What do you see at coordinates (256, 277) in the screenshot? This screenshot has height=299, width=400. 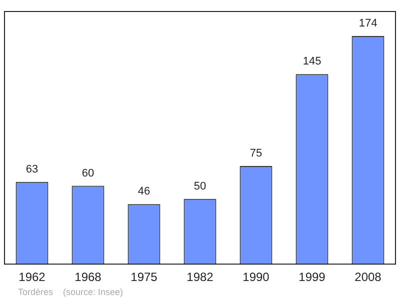 I see `x-tick-label: 1990` at bounding box center [256, 277].